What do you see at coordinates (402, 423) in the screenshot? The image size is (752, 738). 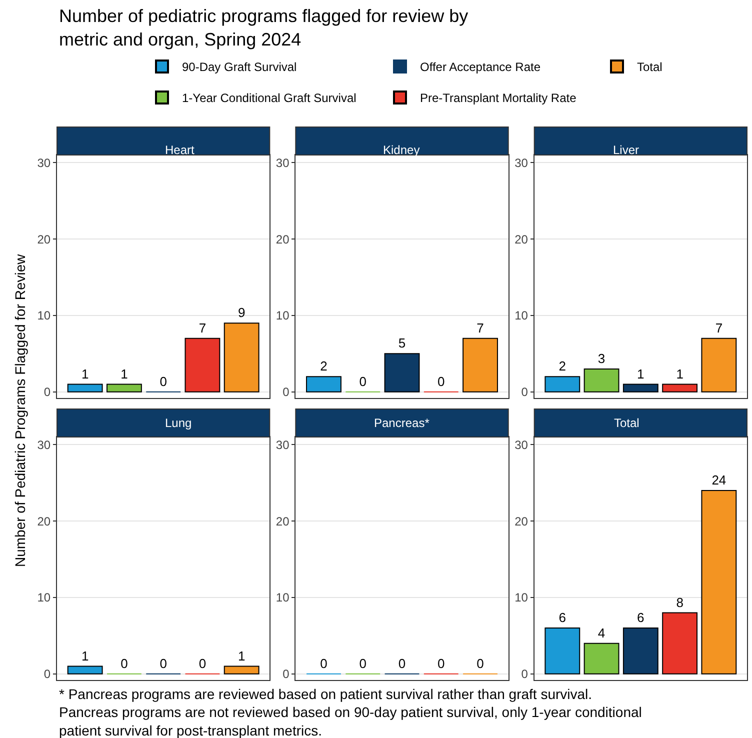 I see `chart-title: Pancreas*` at bounding box center [402, 423].